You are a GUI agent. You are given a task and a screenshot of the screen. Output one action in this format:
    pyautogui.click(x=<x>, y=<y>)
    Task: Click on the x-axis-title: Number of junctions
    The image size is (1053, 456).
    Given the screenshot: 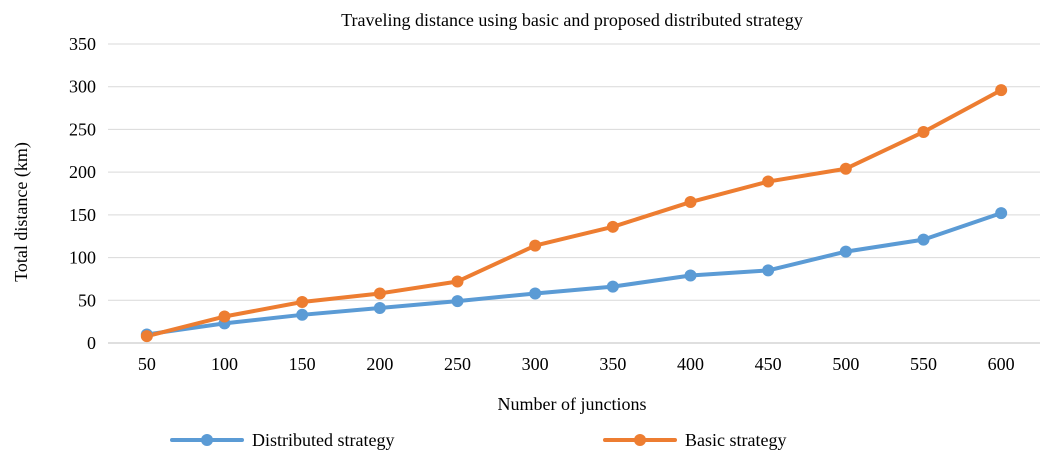 What is the action you would take?
    pyautogui.click(x=572, y=404)
    